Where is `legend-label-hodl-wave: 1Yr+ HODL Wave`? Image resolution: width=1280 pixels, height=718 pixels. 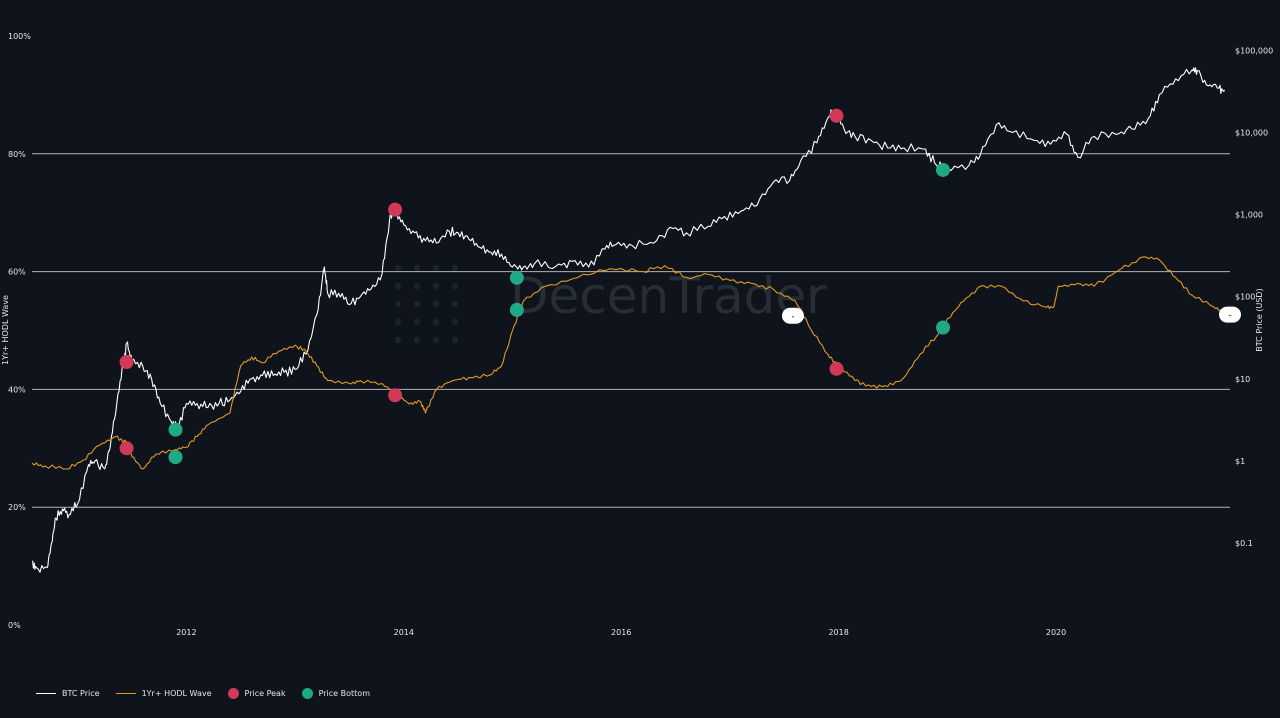
legend-label-hodl-wave: 1Yr+ HODL Wave is located at coordinates (176, 693).